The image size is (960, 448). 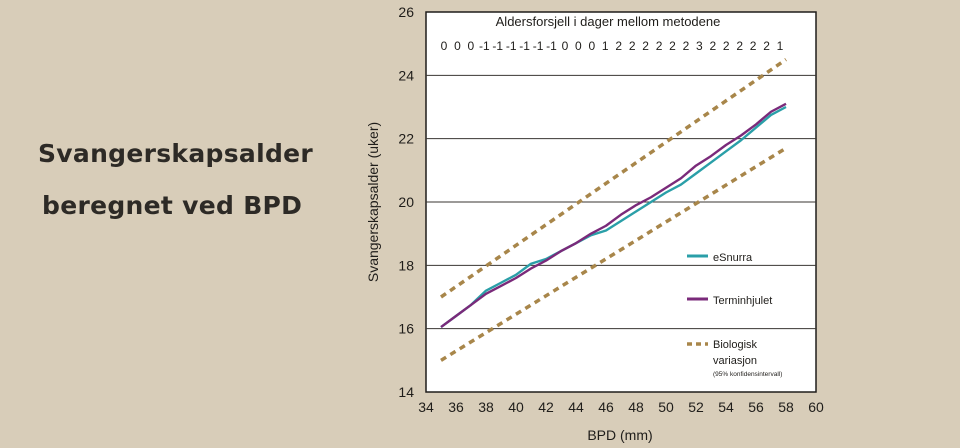 I want to click on x-axis-label: BPD (mm), so click(x=619, y=435).